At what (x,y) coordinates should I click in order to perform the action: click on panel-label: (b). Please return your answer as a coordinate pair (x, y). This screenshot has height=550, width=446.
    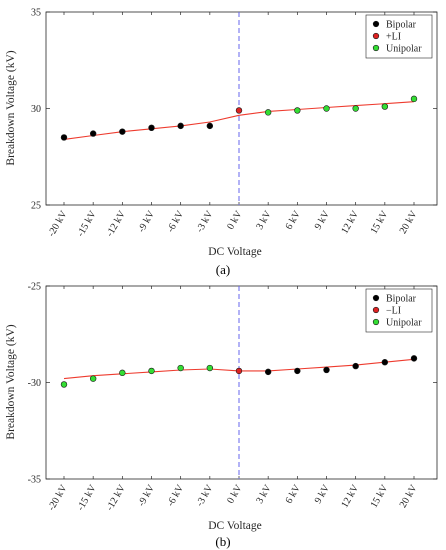
    Looking at the image, I should click on (222, 541).